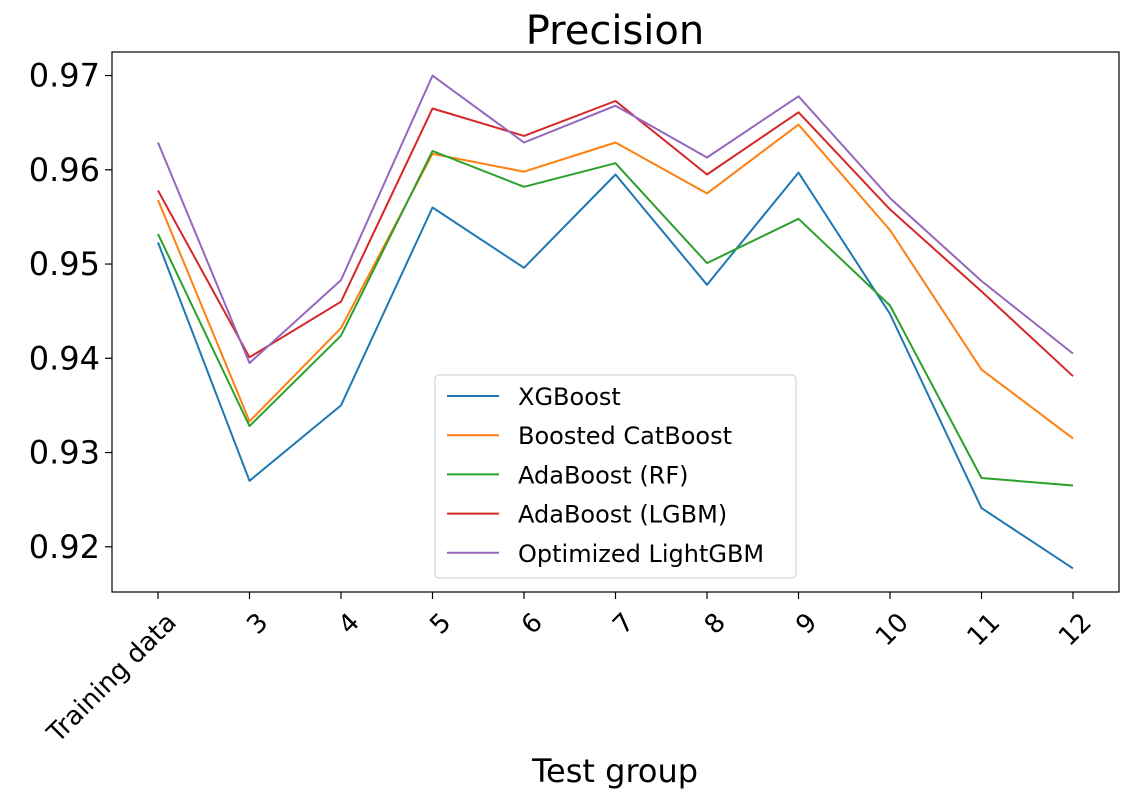  I want to click on x-tick-label: 9, so click(806, 624).